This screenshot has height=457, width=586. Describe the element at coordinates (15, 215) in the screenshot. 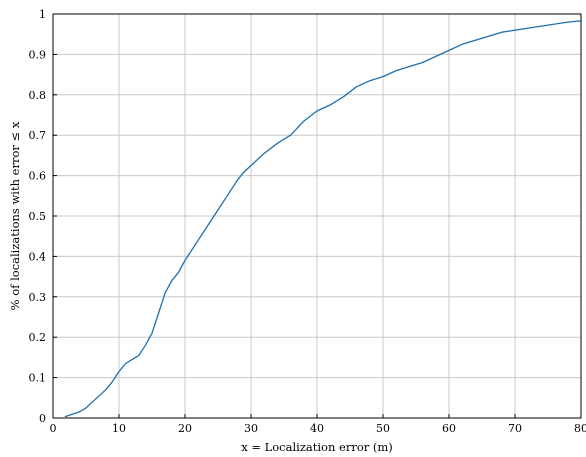

I see `y-axis-title: % of localizations with error ≤ x` at that location.